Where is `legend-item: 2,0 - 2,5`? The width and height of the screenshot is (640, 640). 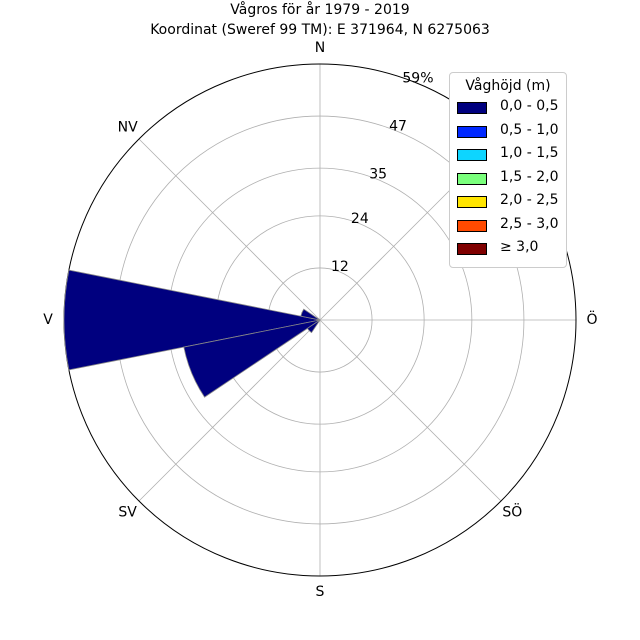
legend-item: 2,0 - 2,5 is located at coordinates (508, 203).